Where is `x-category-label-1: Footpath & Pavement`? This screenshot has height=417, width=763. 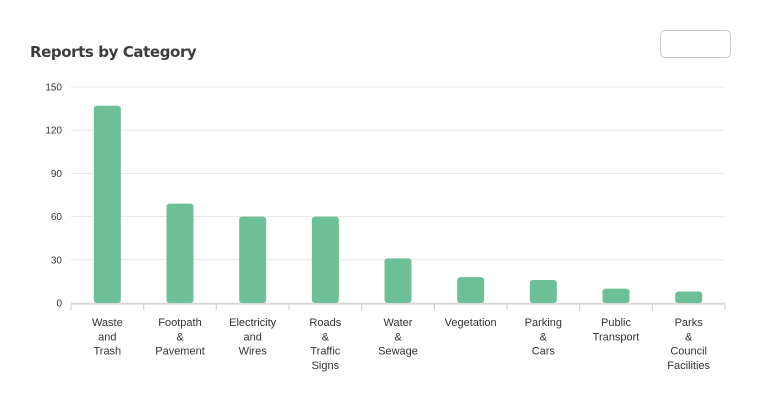 x-category-label-1: Footpath & Pavement is located at coordinates (180, 337).